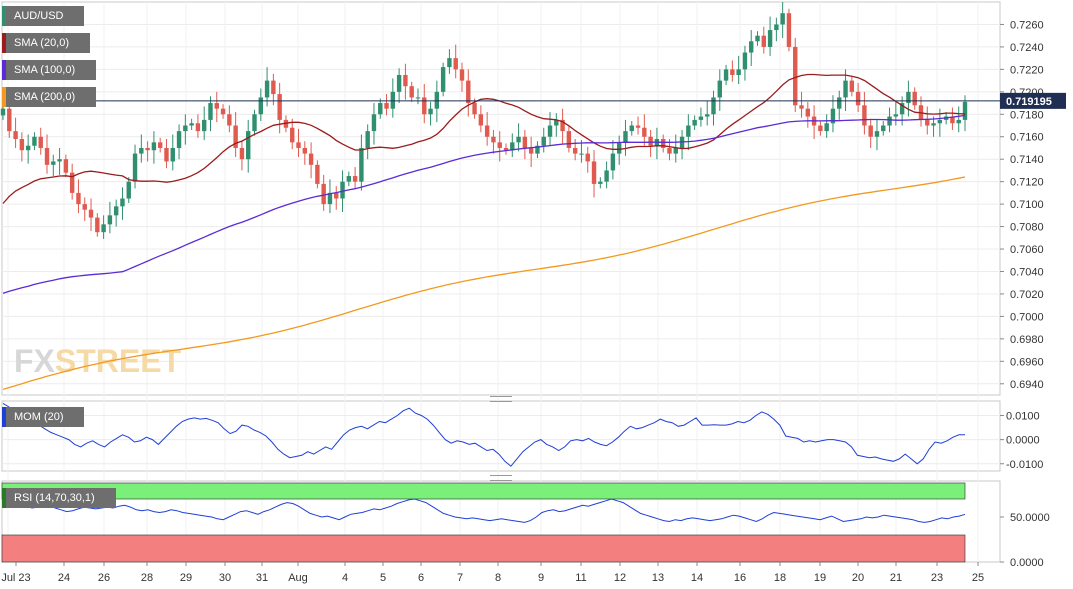 The image size is (1073, 589). I want to click on x-tick-label: 23, so click(937, 578).